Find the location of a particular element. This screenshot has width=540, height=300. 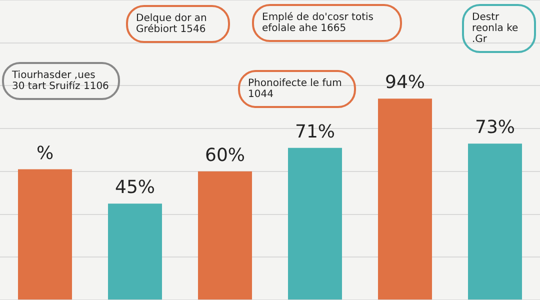

annotation: Phonoifecte le fum 1044 is located at coordinates (297, 89).